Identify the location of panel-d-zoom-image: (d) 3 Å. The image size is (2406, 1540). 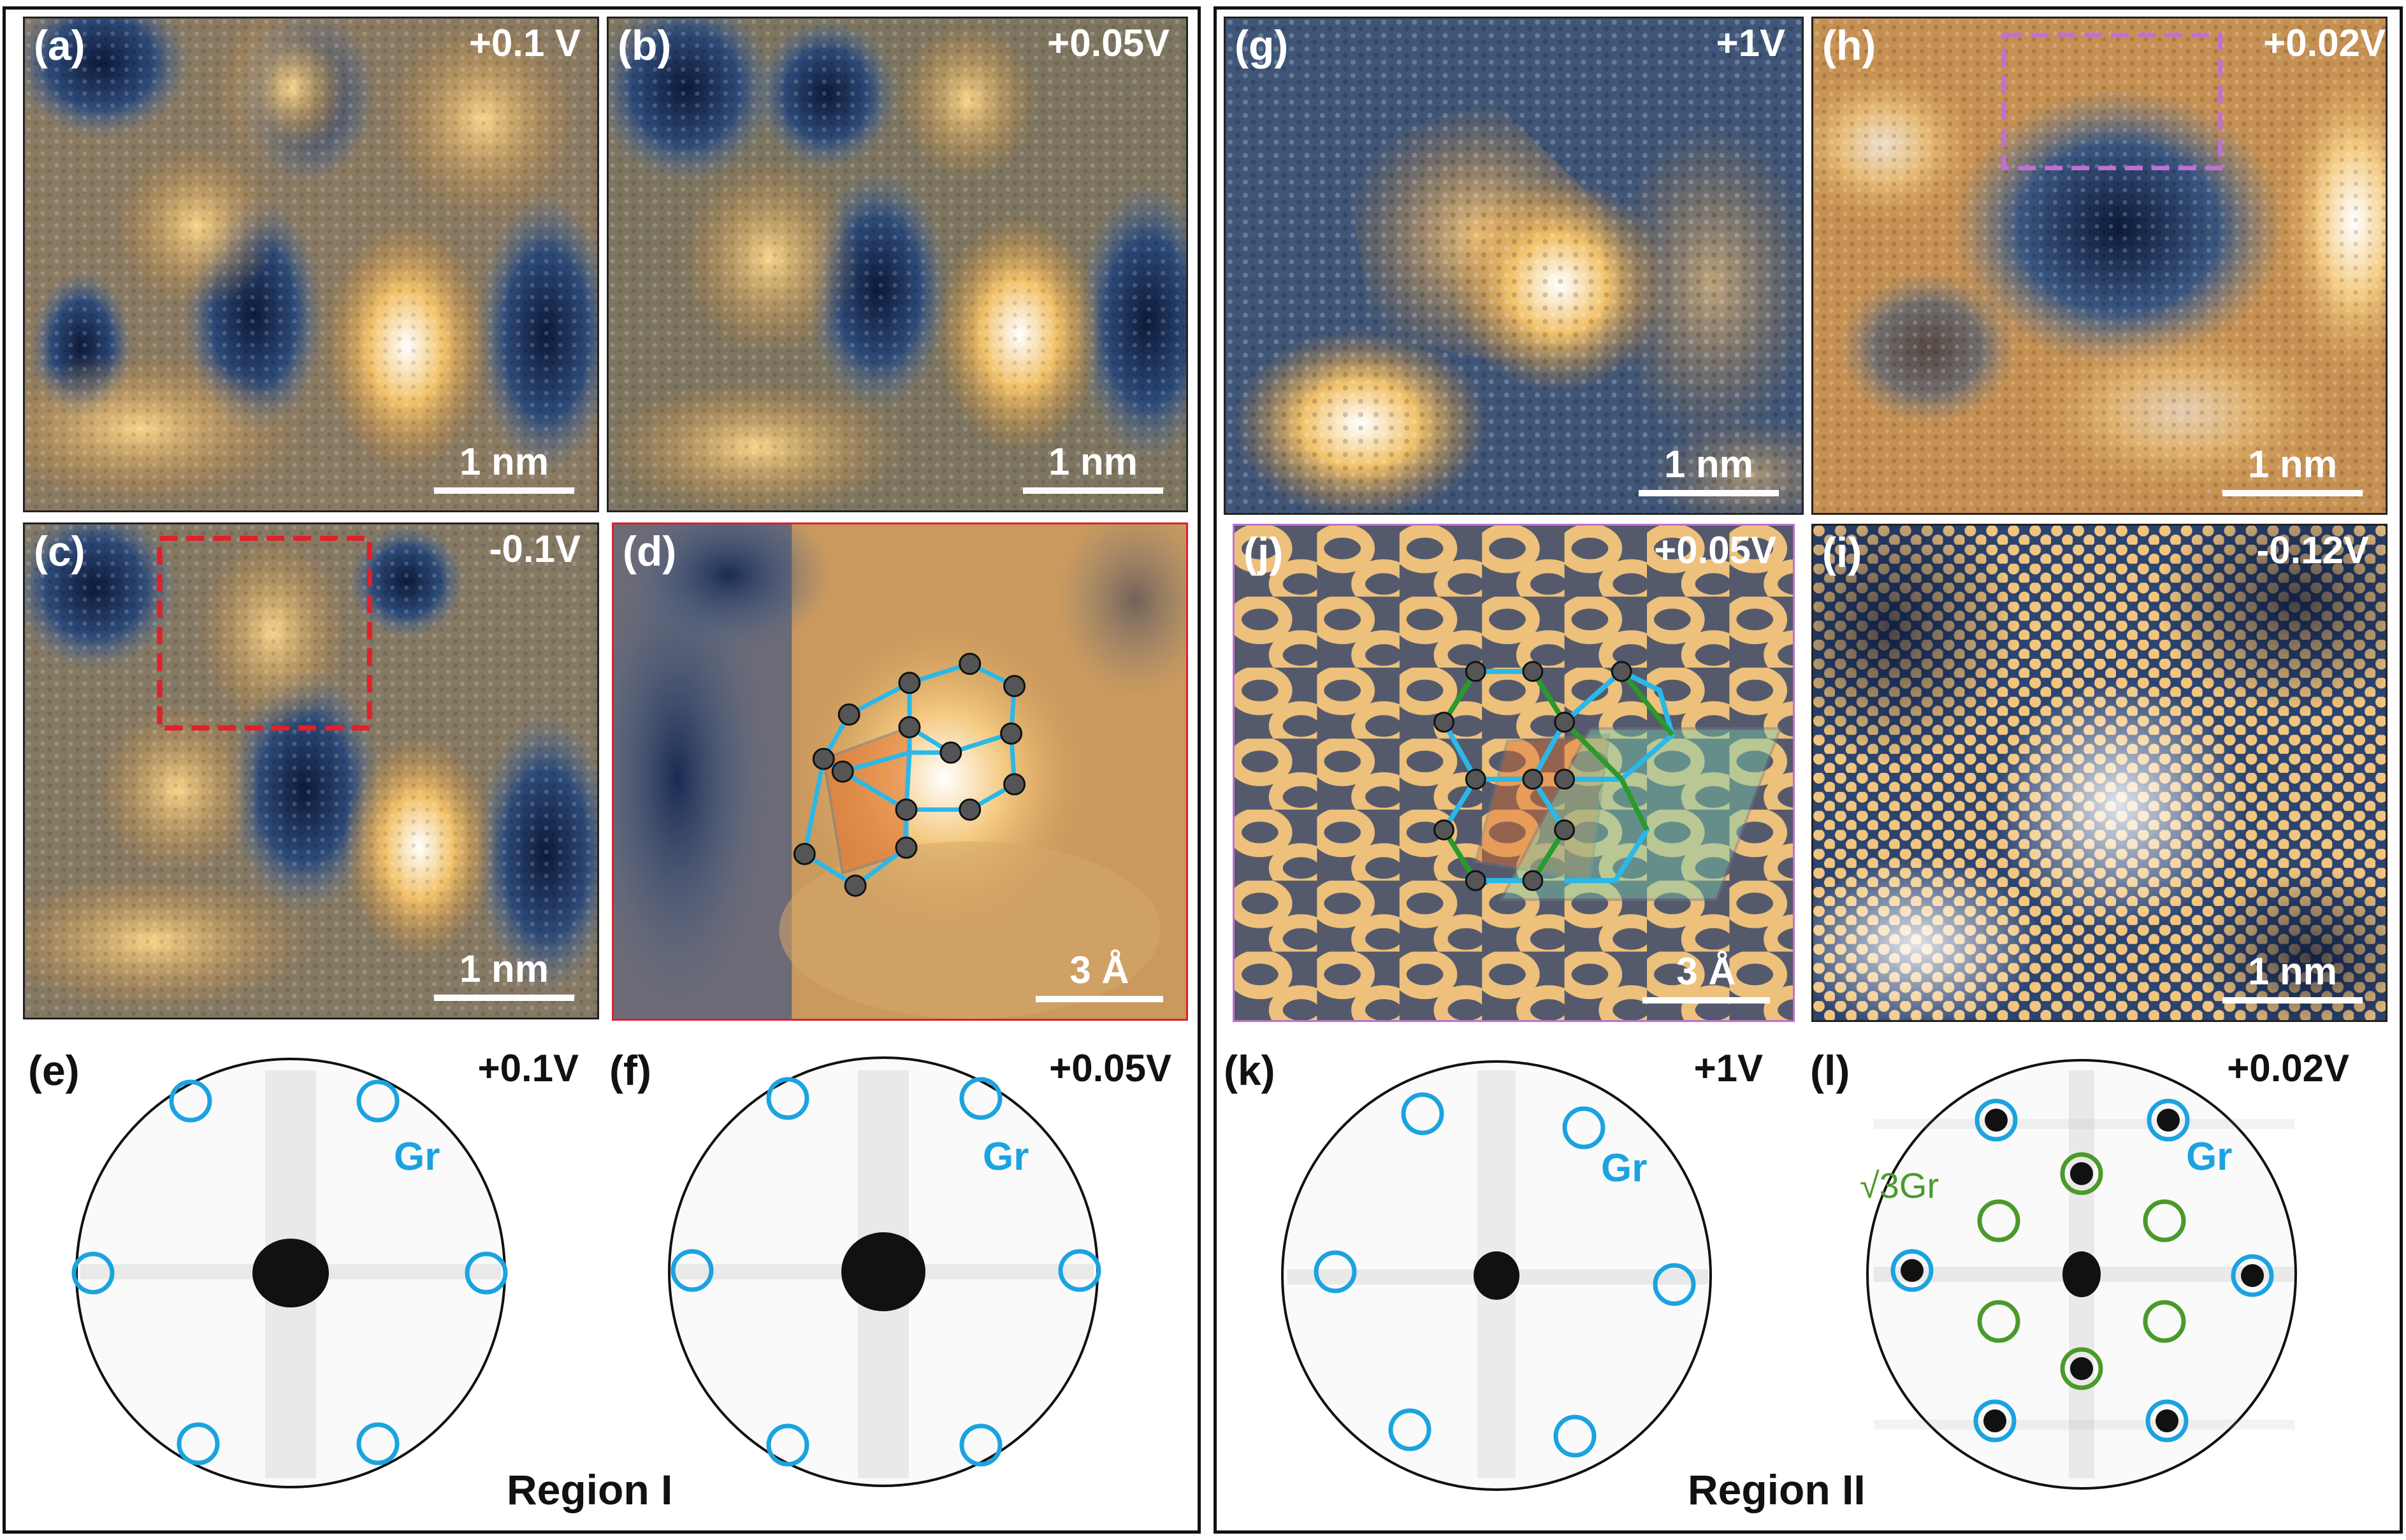
(900, 771).